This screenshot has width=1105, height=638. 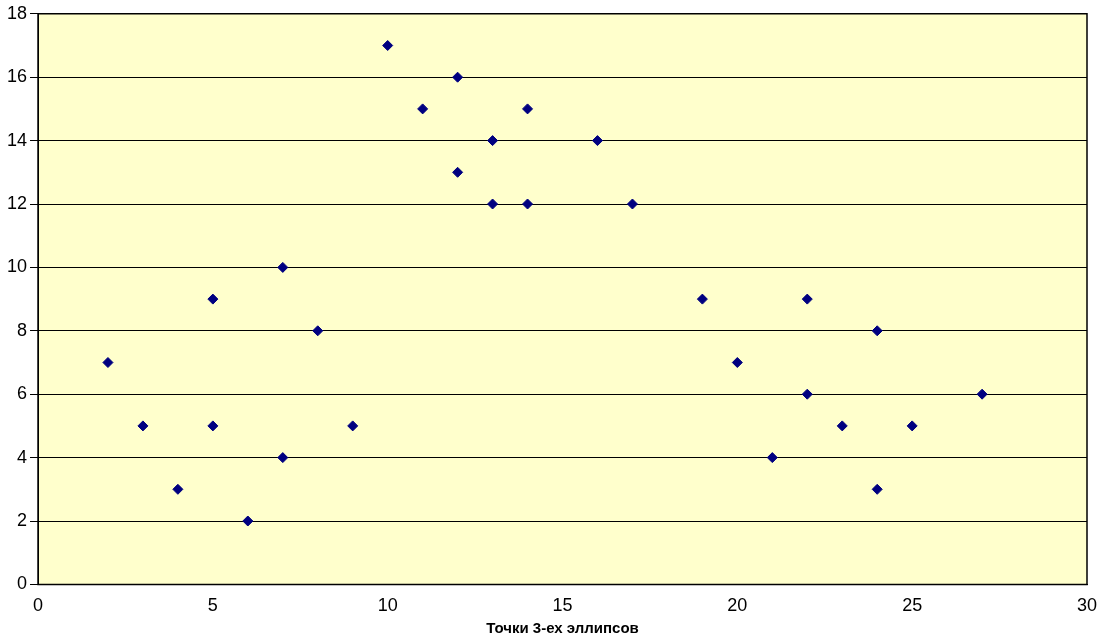 What do you see at coordinates (562, 628) in the screenshot?
I see `x-axis-title: Точки 3-ех эллипсов` at bounding box center [562, 628].